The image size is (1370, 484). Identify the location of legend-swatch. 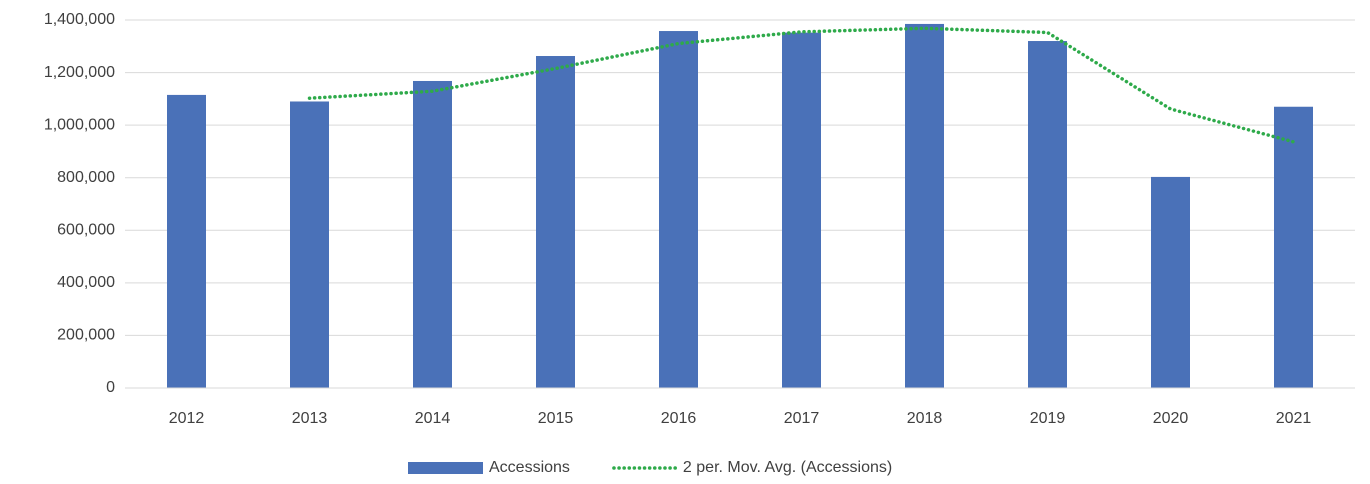
(445, 468).